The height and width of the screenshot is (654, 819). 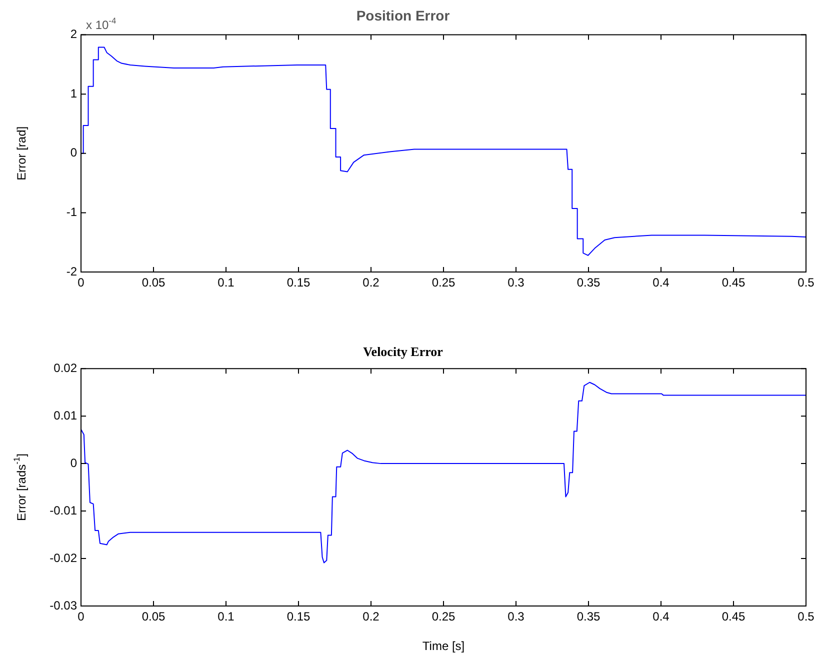 I want to click on y-tick-label: -2, so click(x=72, y=271).